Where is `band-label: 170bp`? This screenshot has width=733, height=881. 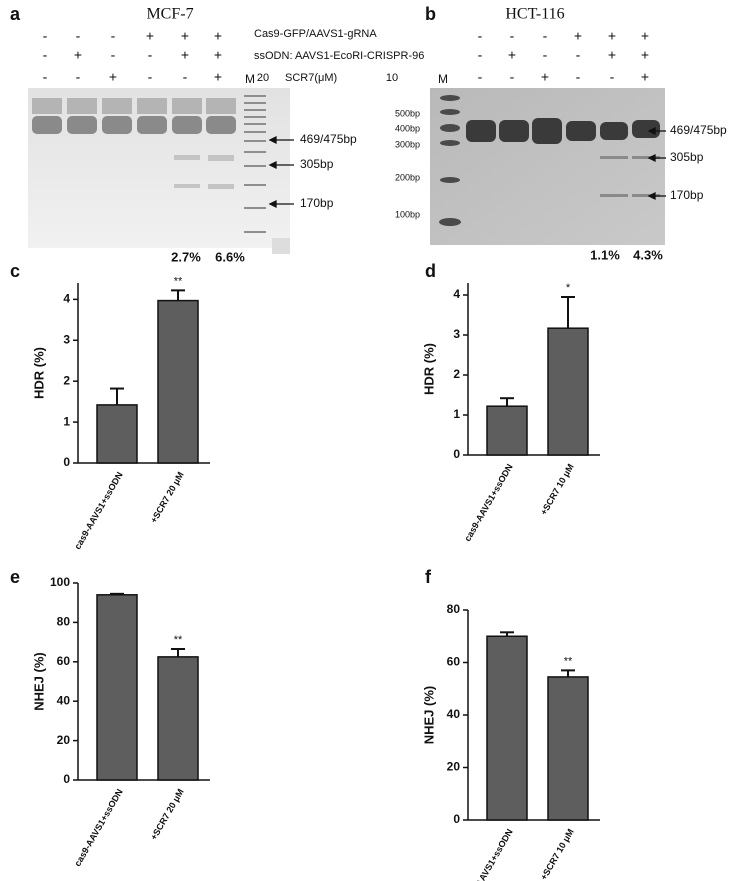
band-label: 170bp is located at coordinates (317, 203).